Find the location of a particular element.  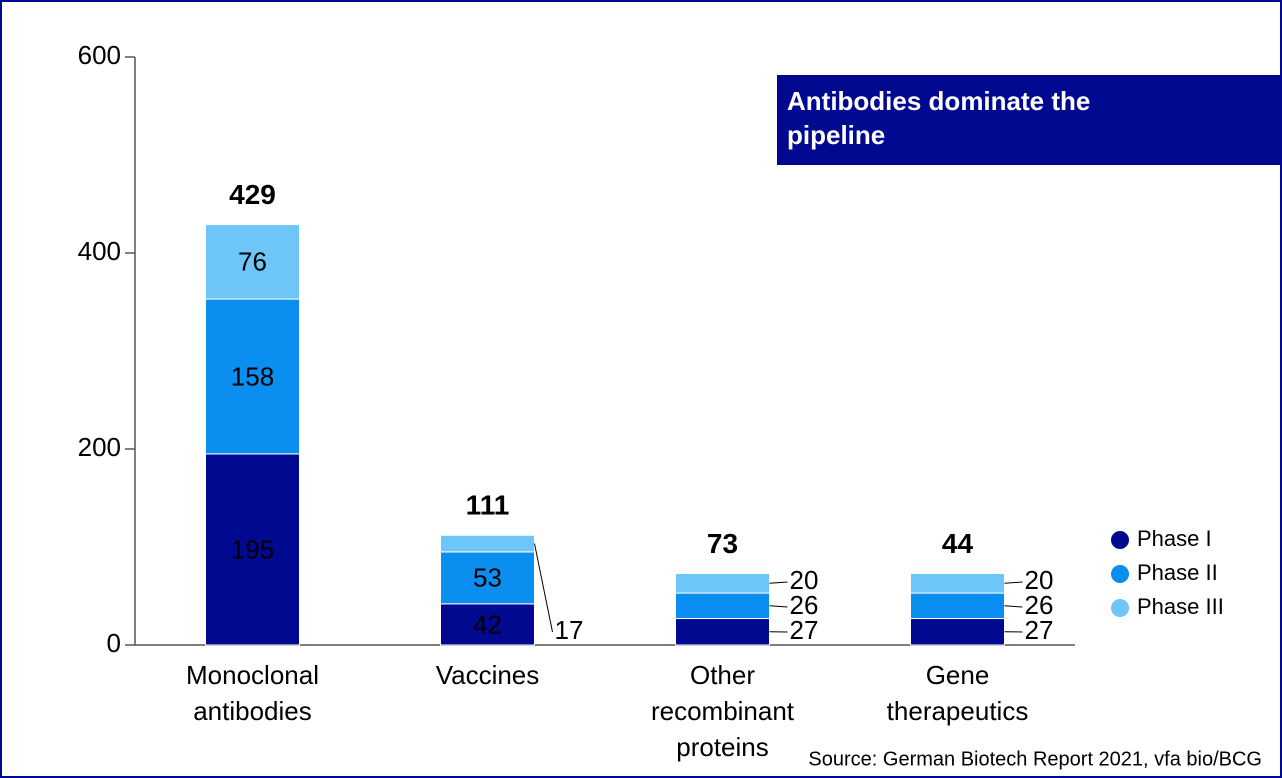

y-tick-label: 400 is located at coordinates (99, 251).